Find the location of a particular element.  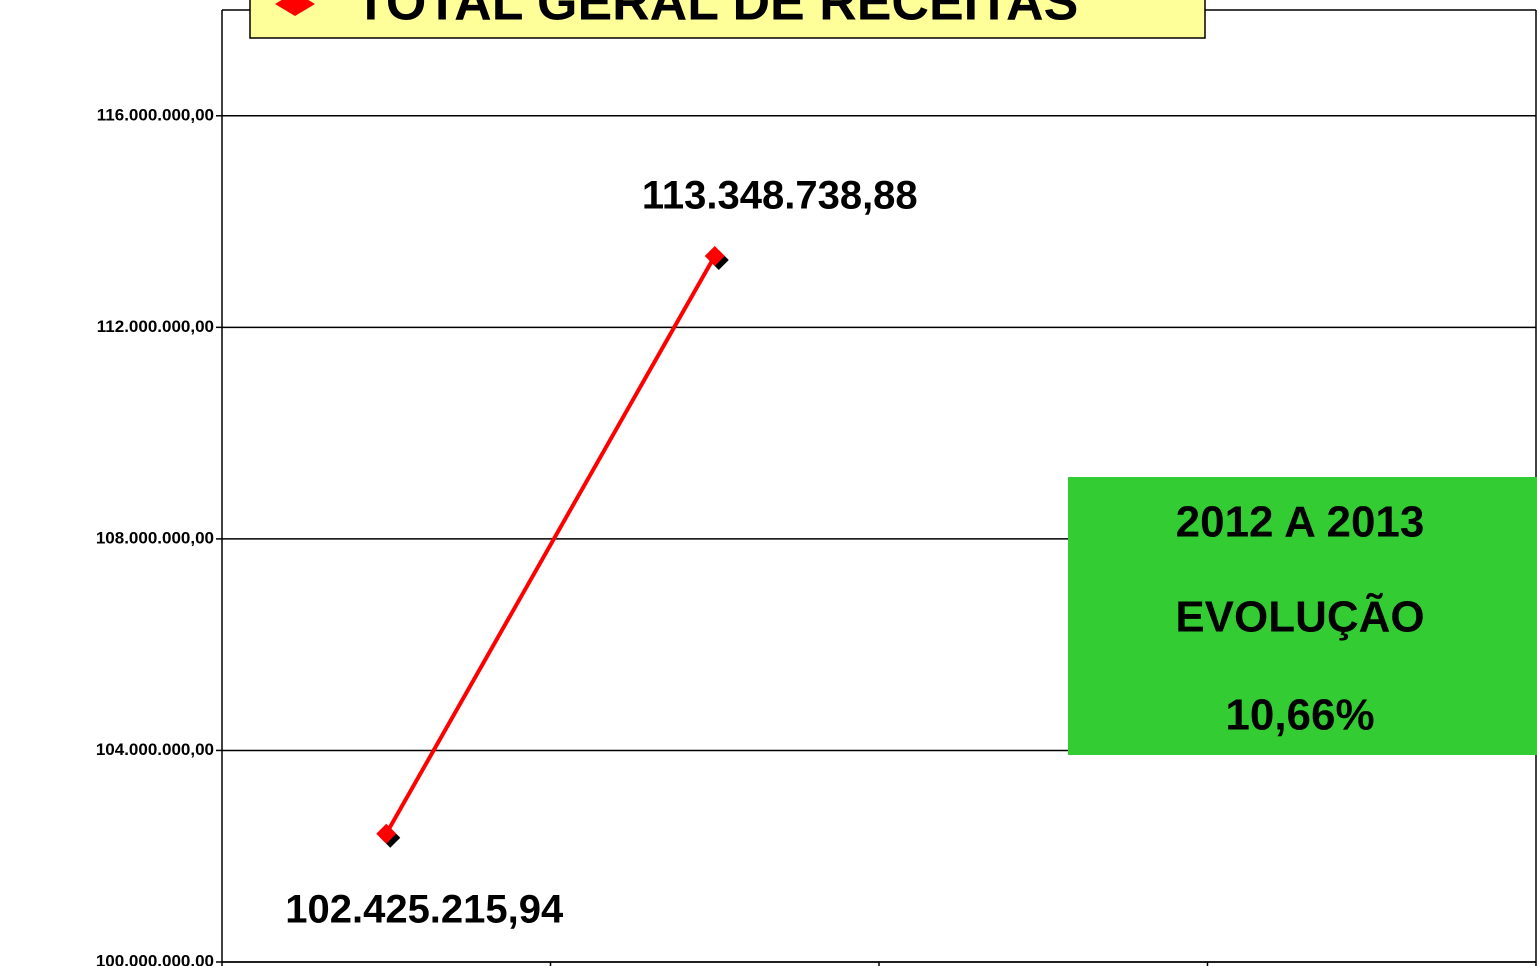

y-tick-label: 104.000.000,00 is located at coordinates (155, 749).